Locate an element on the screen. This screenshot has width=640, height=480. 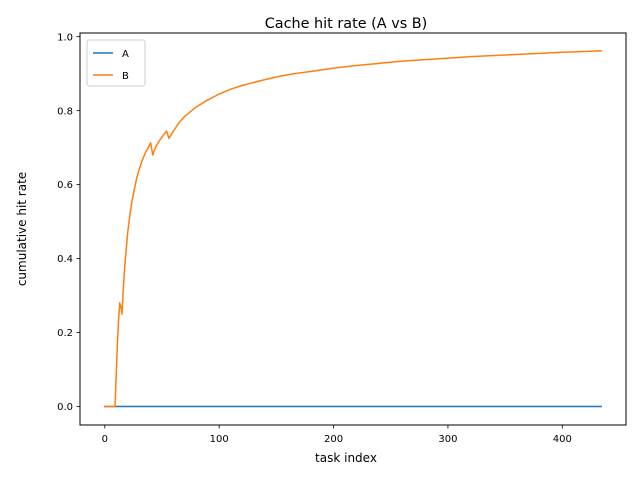
x-tick-label: 0 is located at coordinates (105, 439).